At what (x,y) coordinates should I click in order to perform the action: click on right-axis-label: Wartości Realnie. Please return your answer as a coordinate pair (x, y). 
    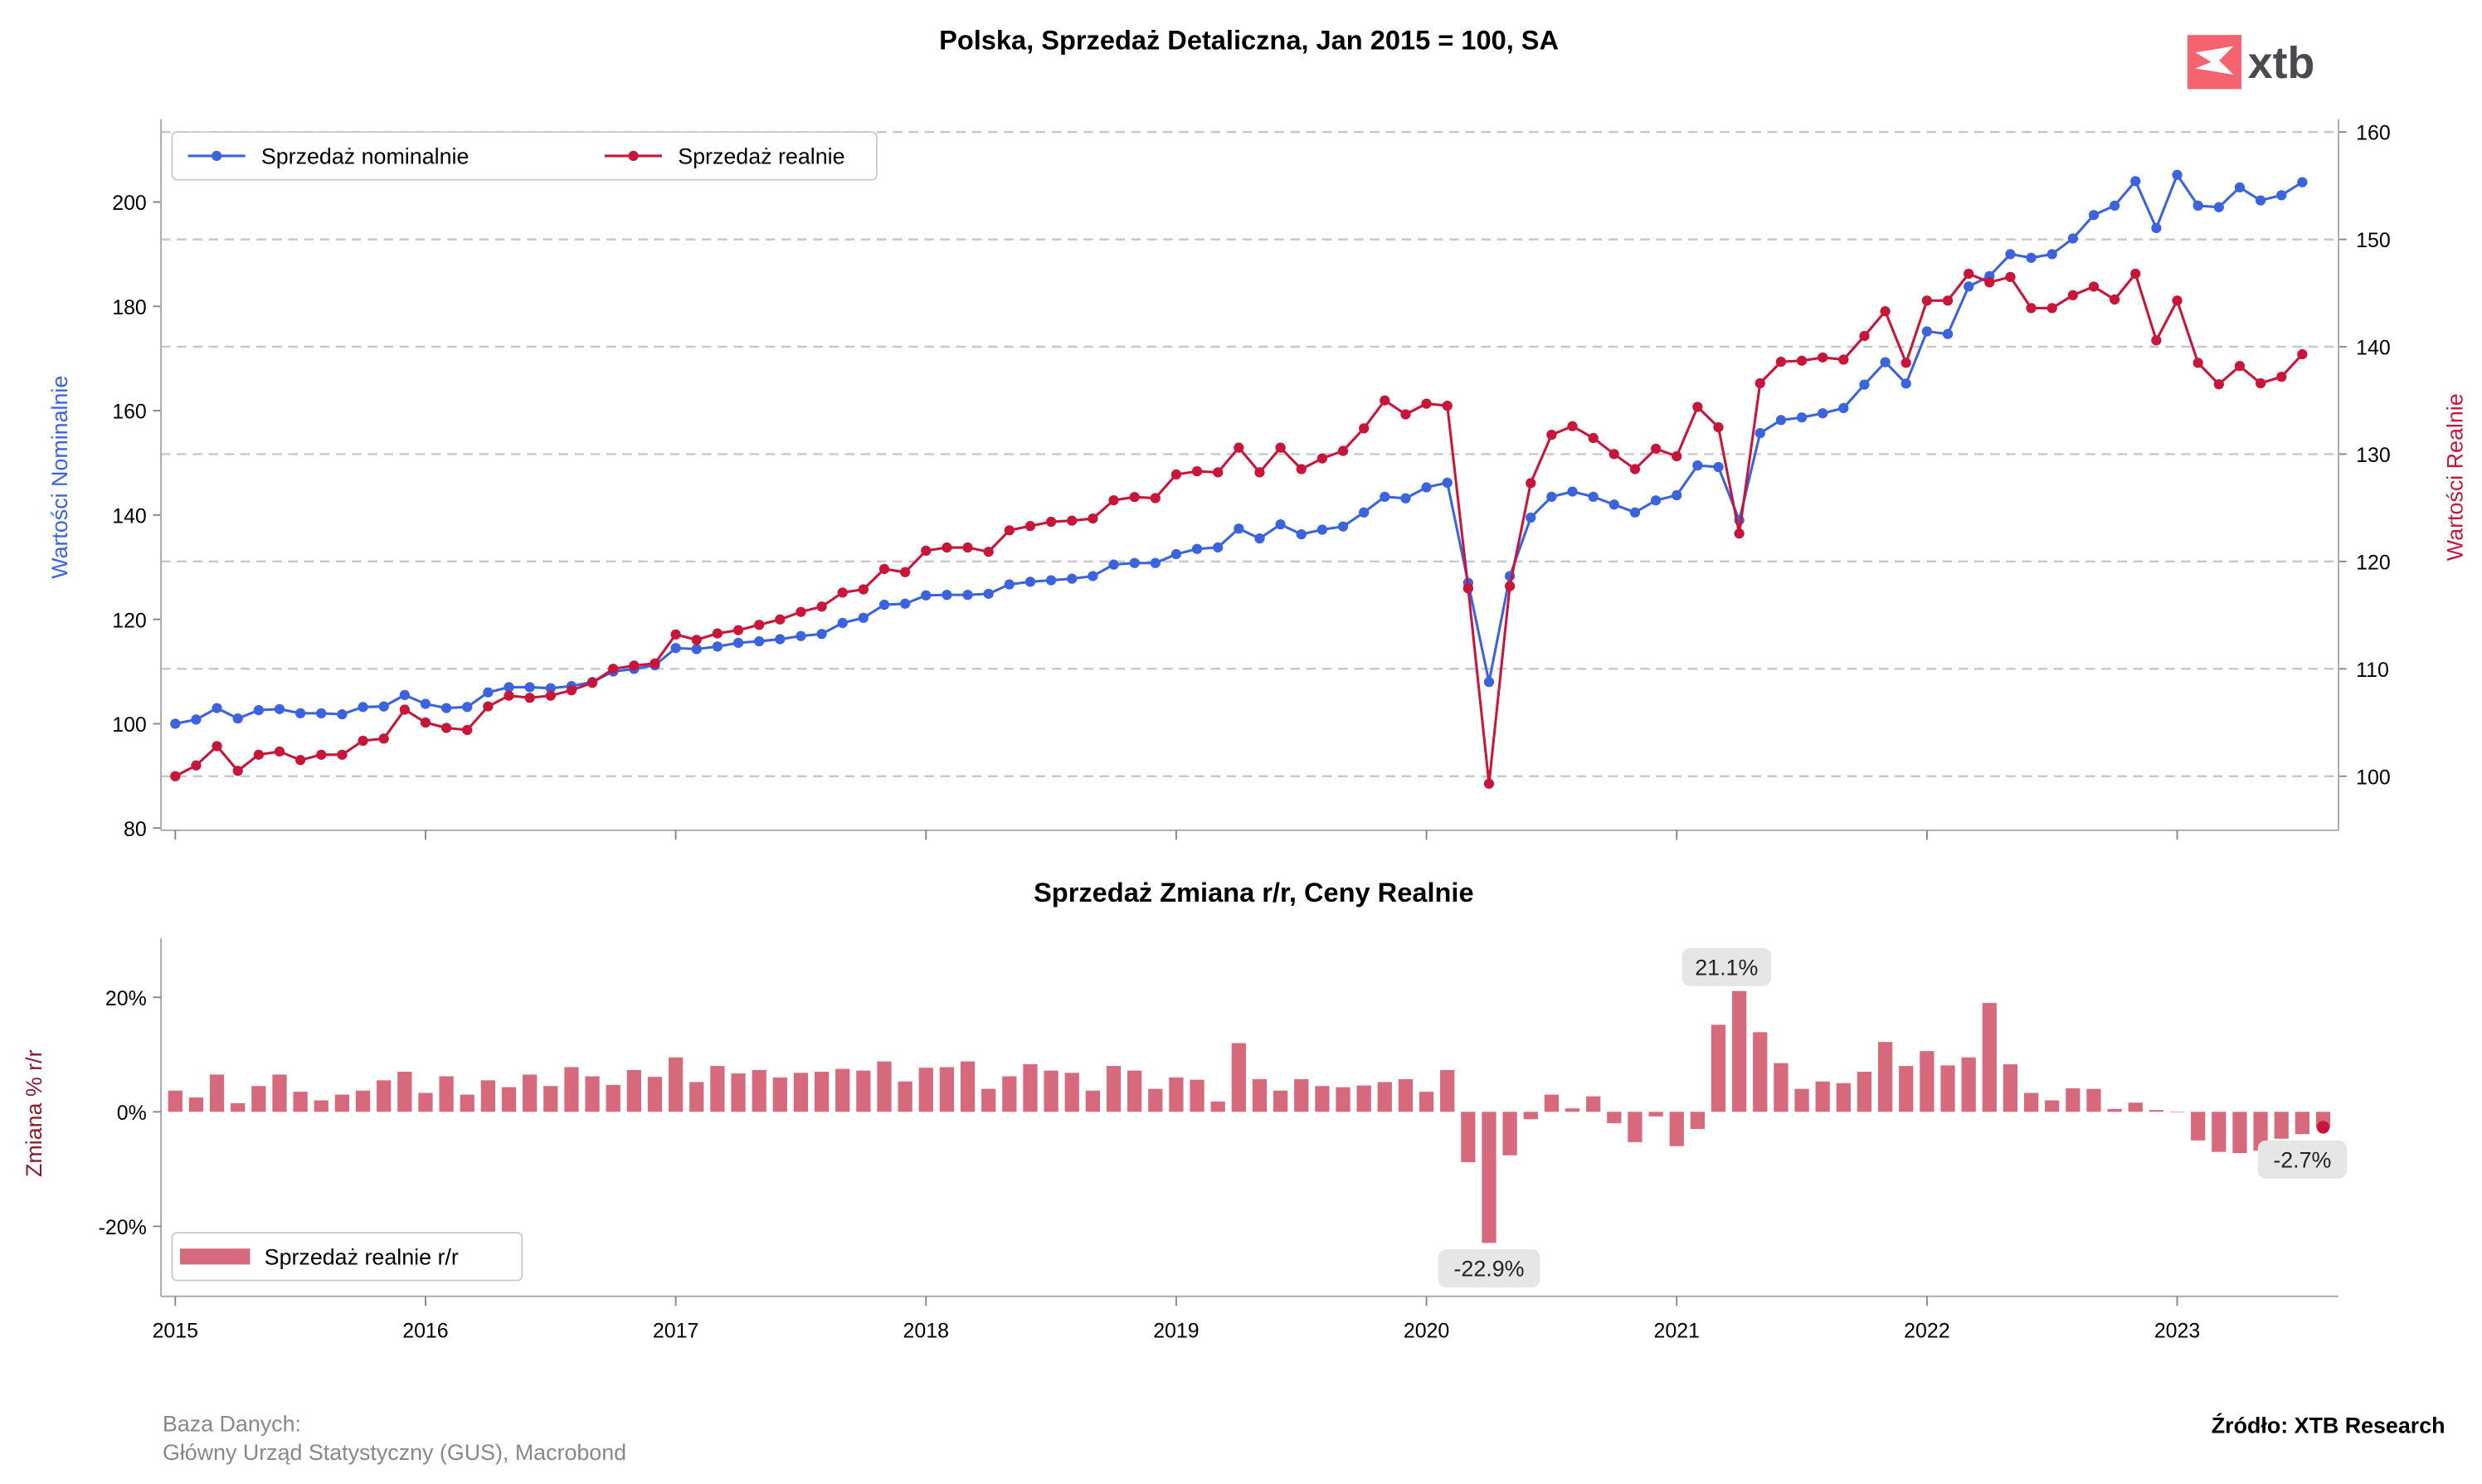
    Looking at the image, I should click on (2455, 477).